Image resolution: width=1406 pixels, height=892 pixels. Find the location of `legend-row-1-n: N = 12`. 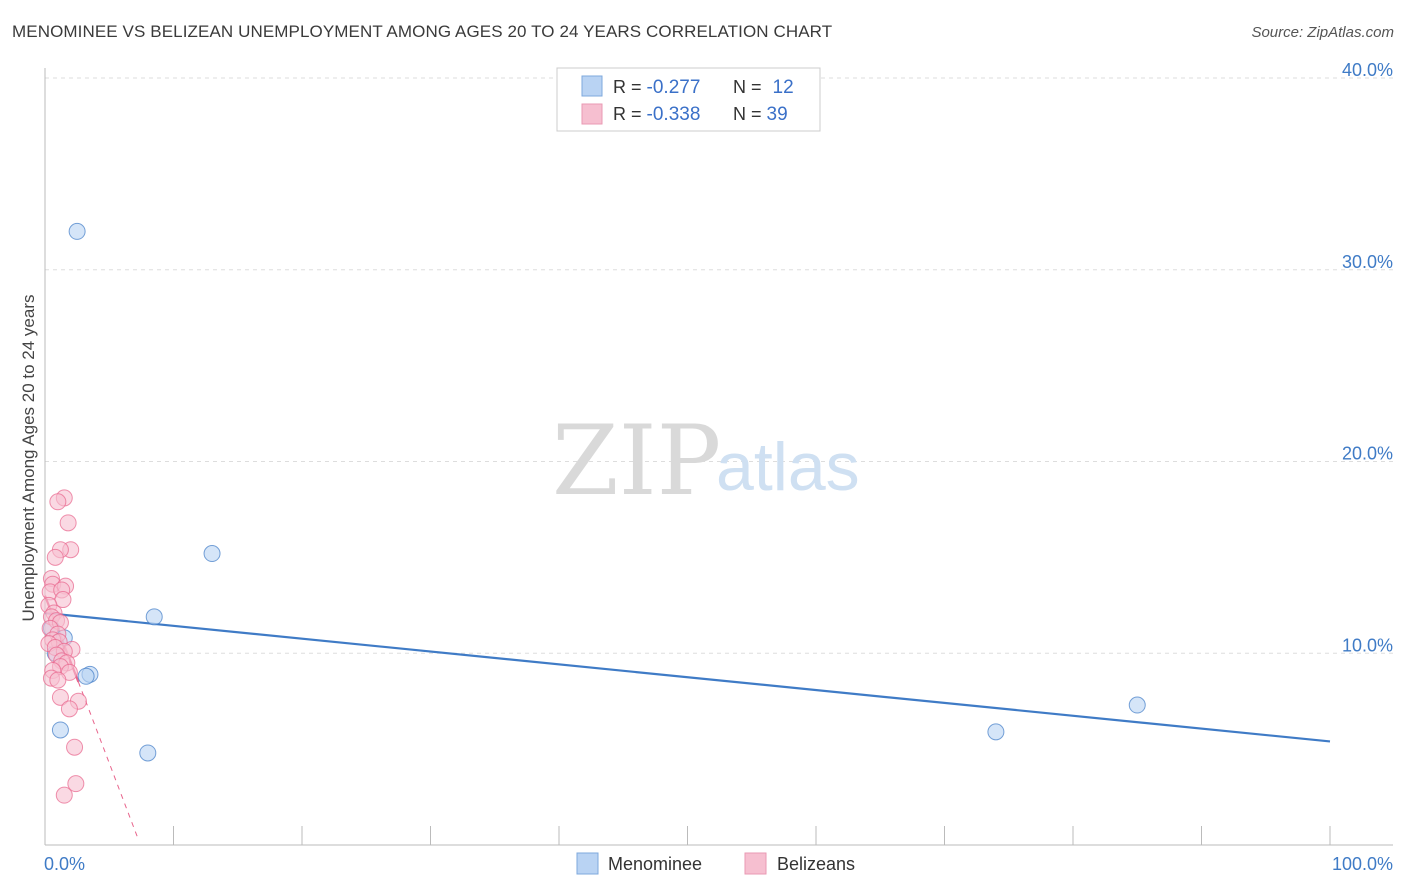

legend-row-1-n: N = 12 is located at coordinates (763, 87).